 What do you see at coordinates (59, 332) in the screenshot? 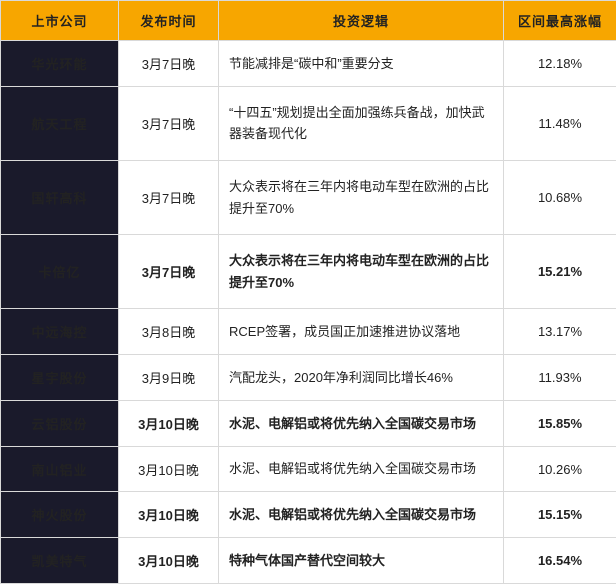
I see `cell-company-name: 中远海控` at bounding box center [59, 332].